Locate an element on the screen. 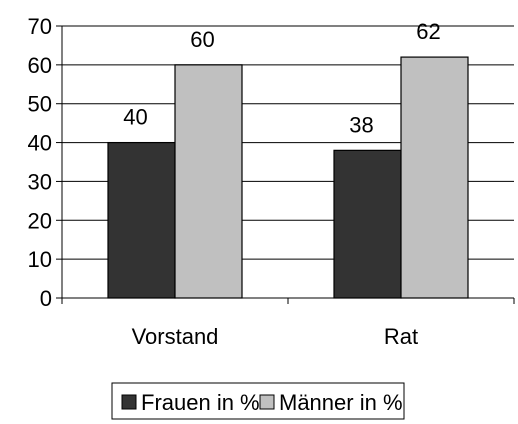  y-tick-label: 40 is located at coordinates (40, 143).